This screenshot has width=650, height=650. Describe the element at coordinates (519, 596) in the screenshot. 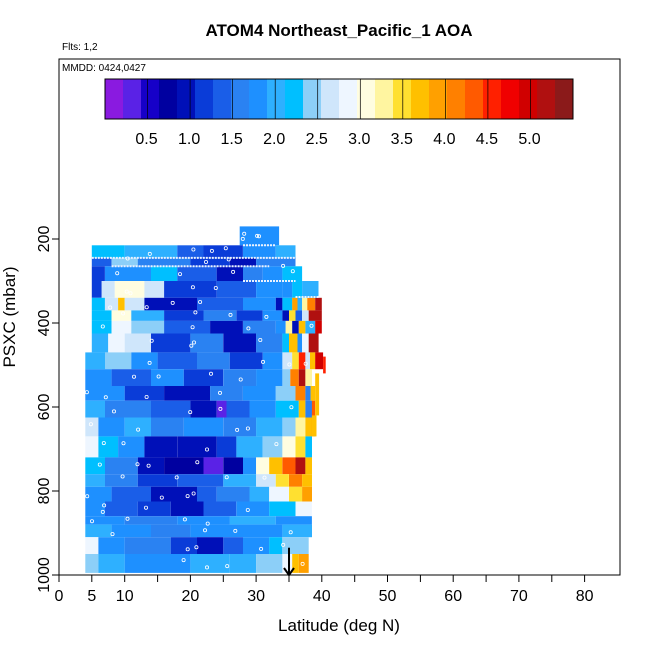

I see `x-tick-label: 70` at that location.